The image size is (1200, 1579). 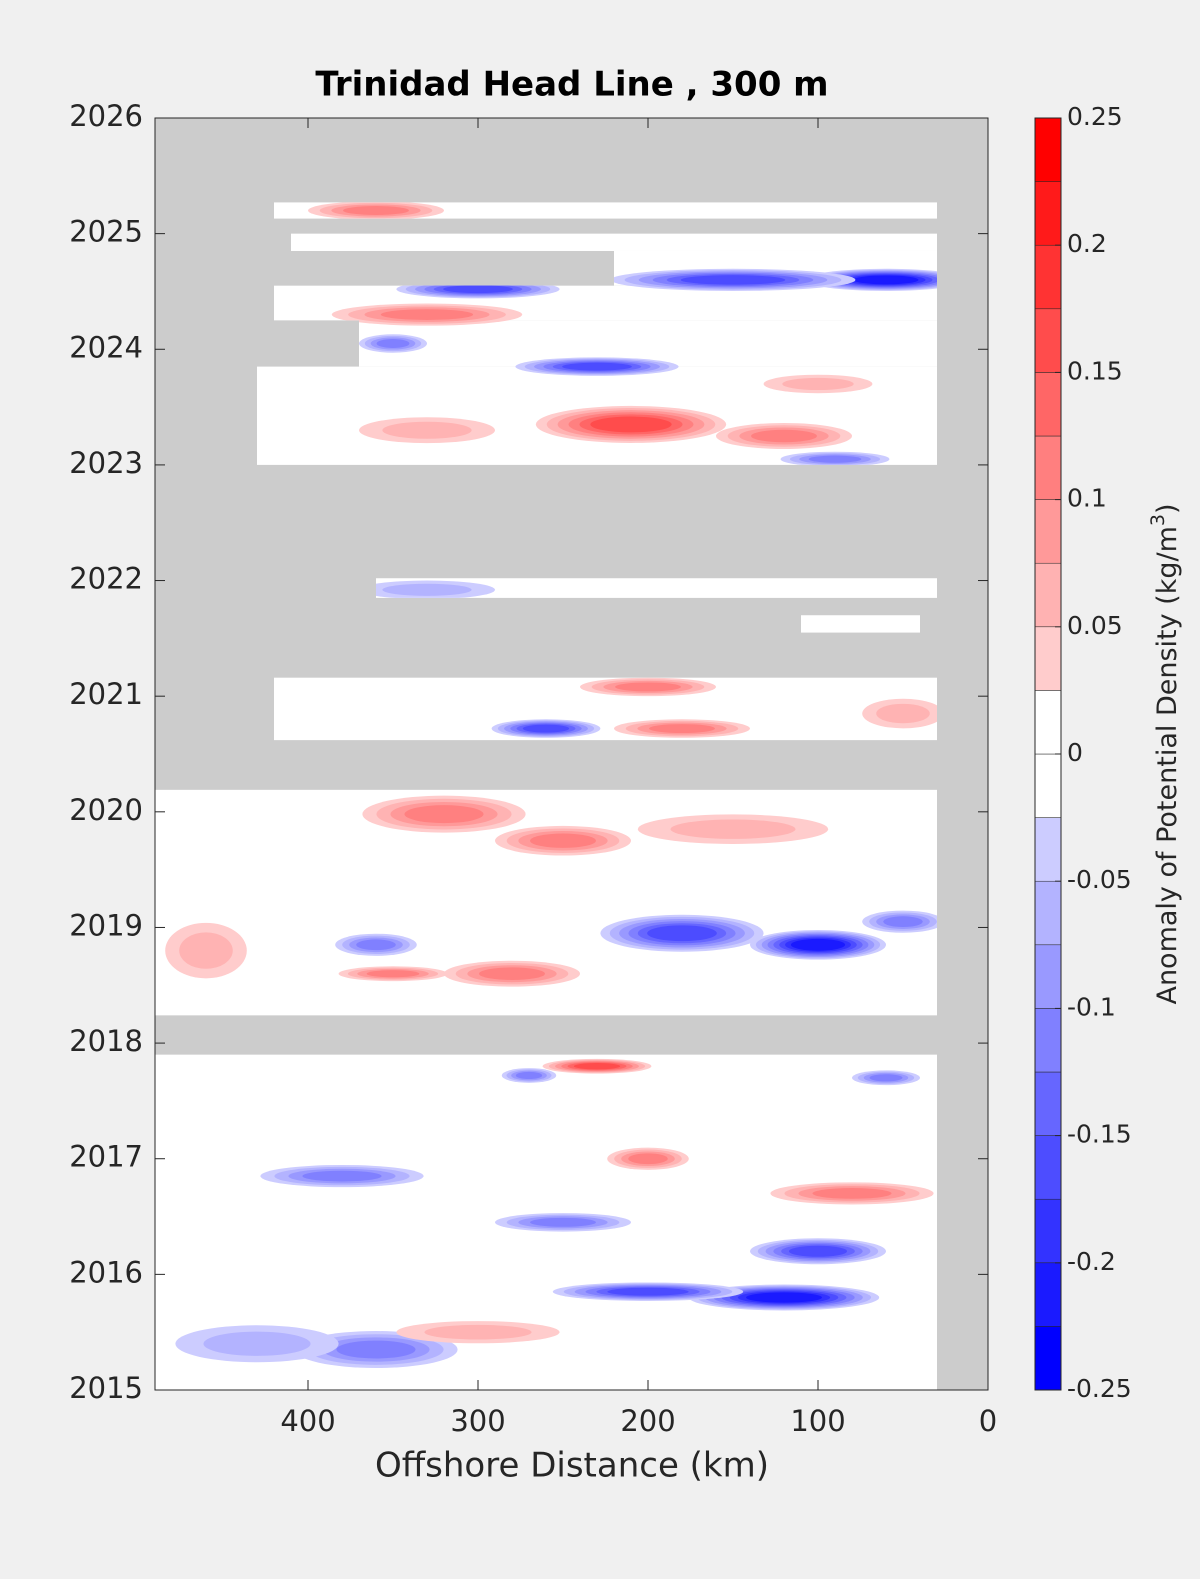 I want to click on y-tick-label: 2019, so click(x=106, y=925).